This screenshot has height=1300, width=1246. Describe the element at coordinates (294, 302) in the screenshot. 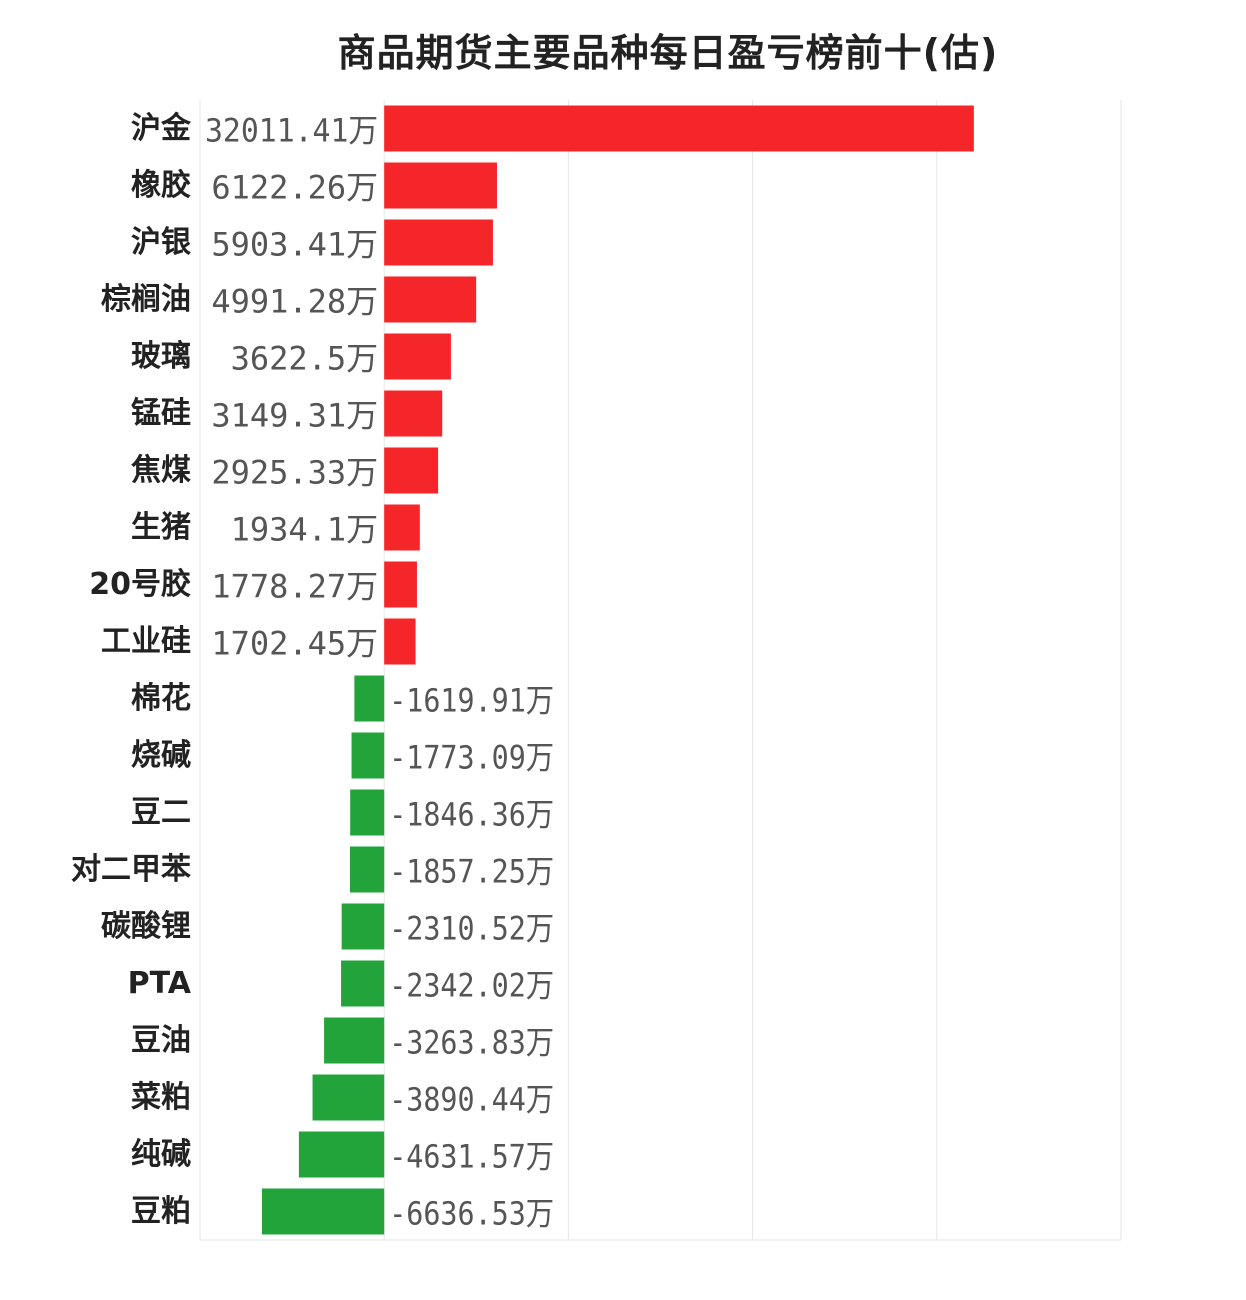

I see `value-label: 4991.28万` at that location.